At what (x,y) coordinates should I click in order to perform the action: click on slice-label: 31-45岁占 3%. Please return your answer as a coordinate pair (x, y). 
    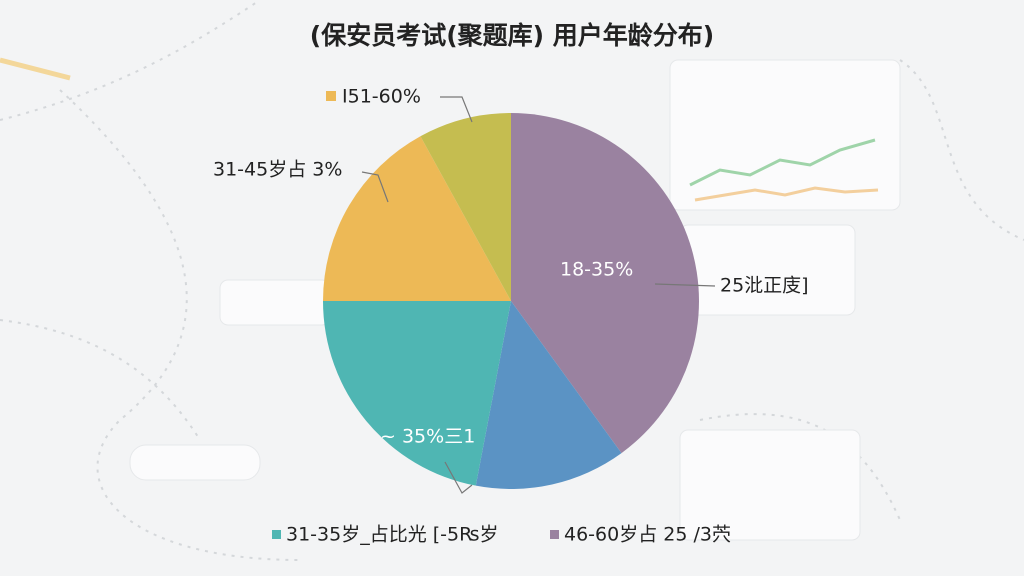
    Looking at the image, I should click on (277, 170).